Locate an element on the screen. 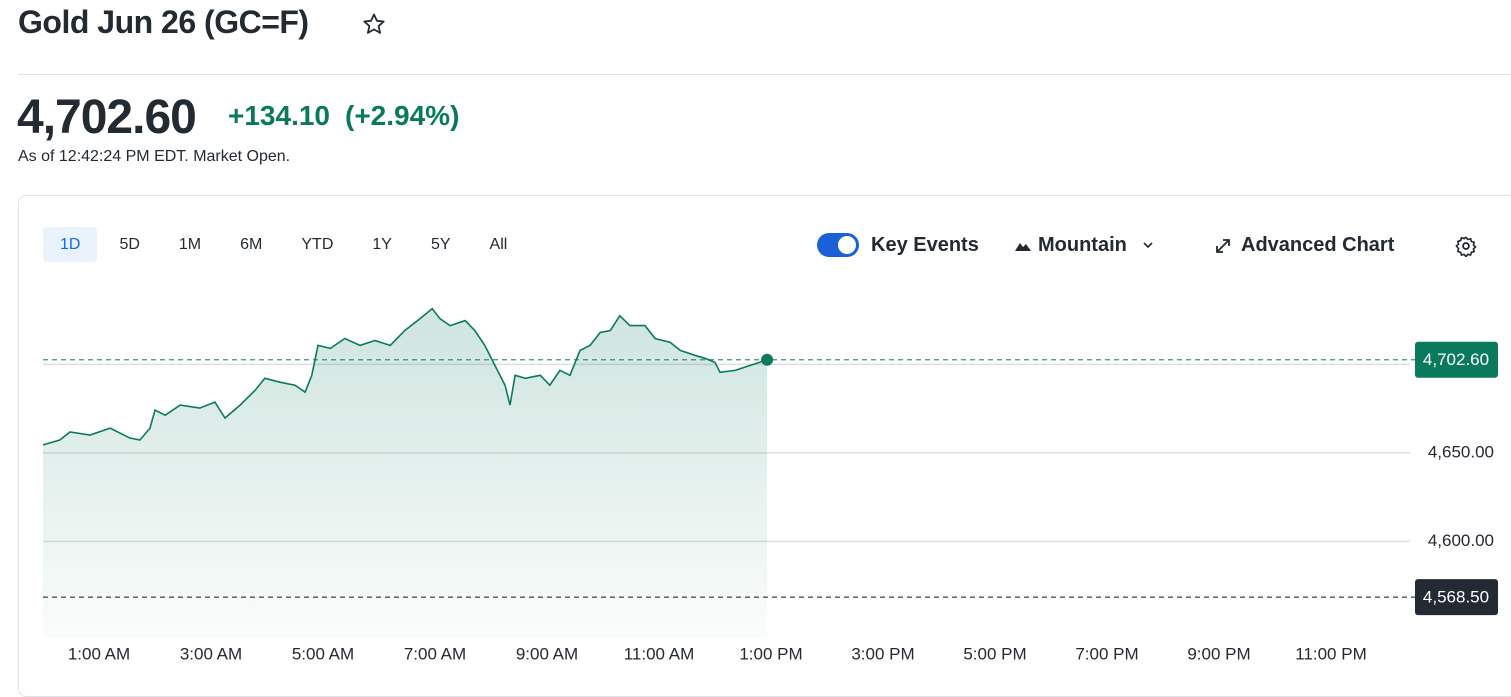 This screenshot has height=697, width=1511. x-tick-label: 3:00 PM is located at coordinates (882, 653).